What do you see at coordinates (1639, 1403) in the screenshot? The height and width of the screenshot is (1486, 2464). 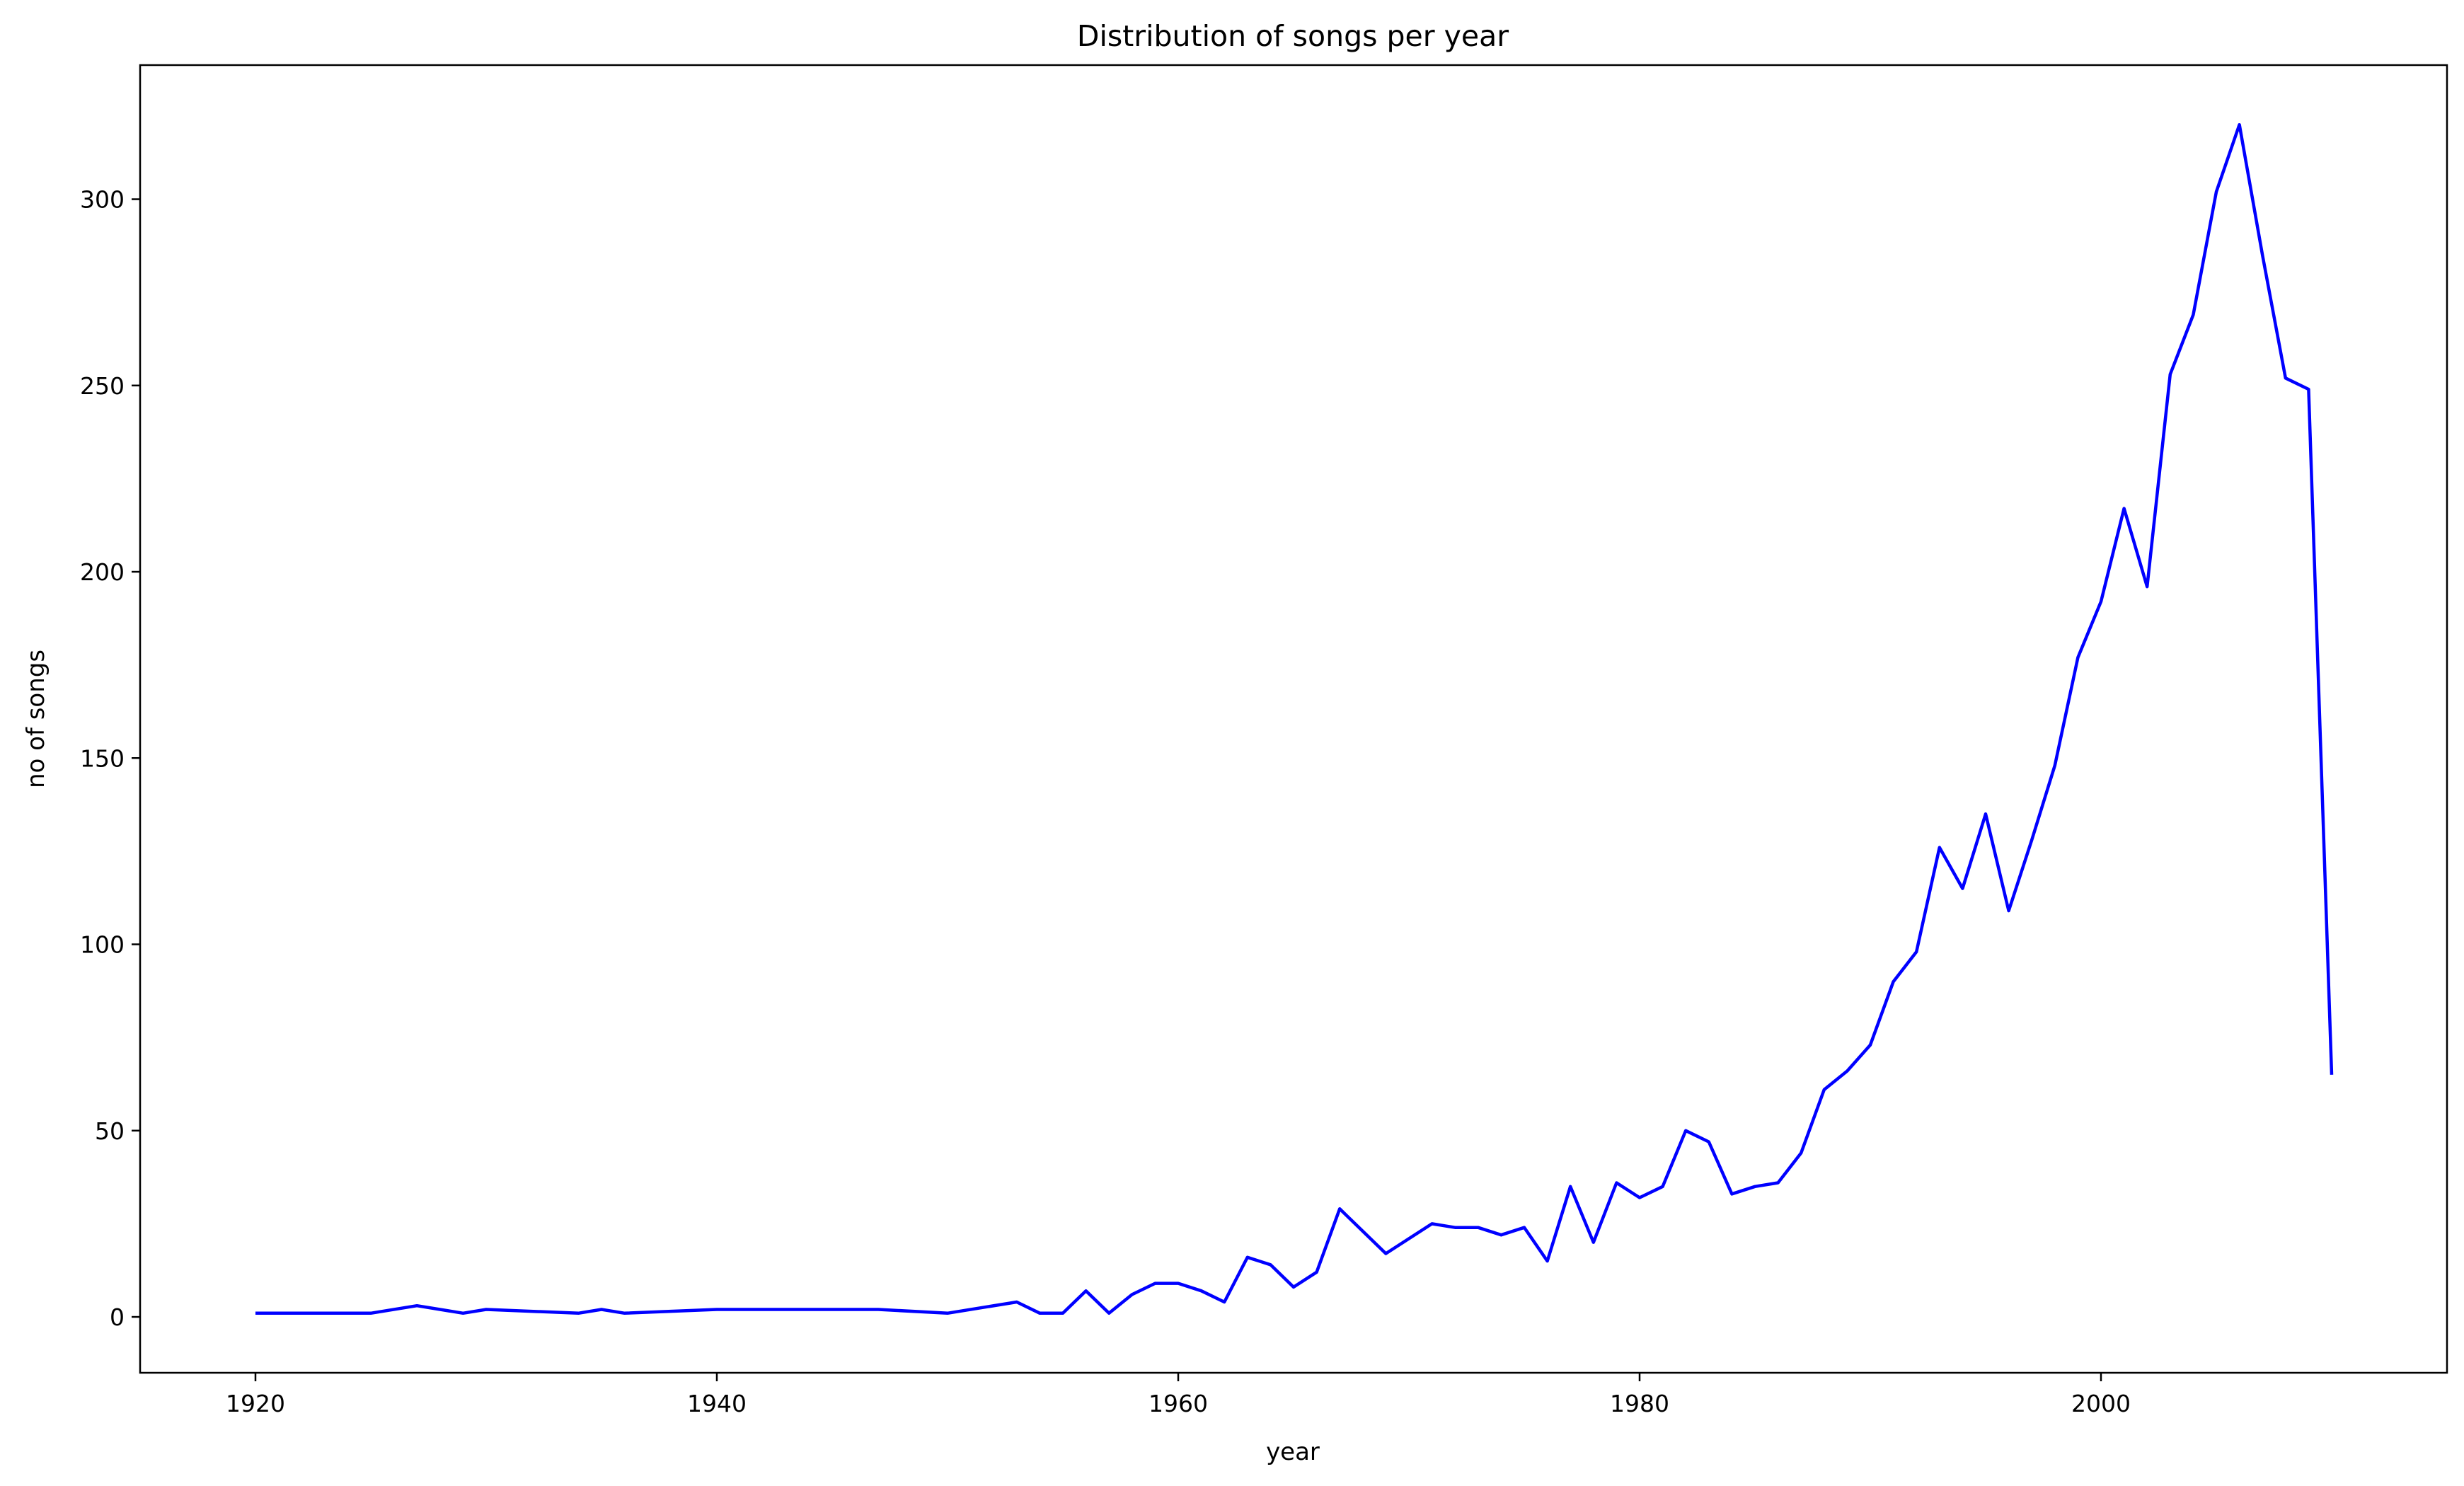 I see `x-tick-label: 1980` at bounding box center [1639, 1403].